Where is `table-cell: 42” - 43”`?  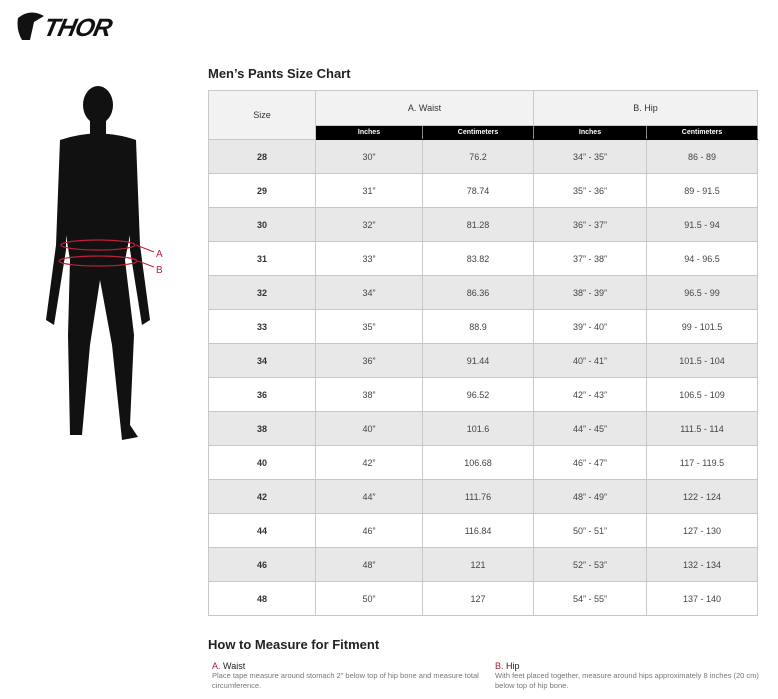 table-cell: 42” - 43” is located at coordinates (590, 394).